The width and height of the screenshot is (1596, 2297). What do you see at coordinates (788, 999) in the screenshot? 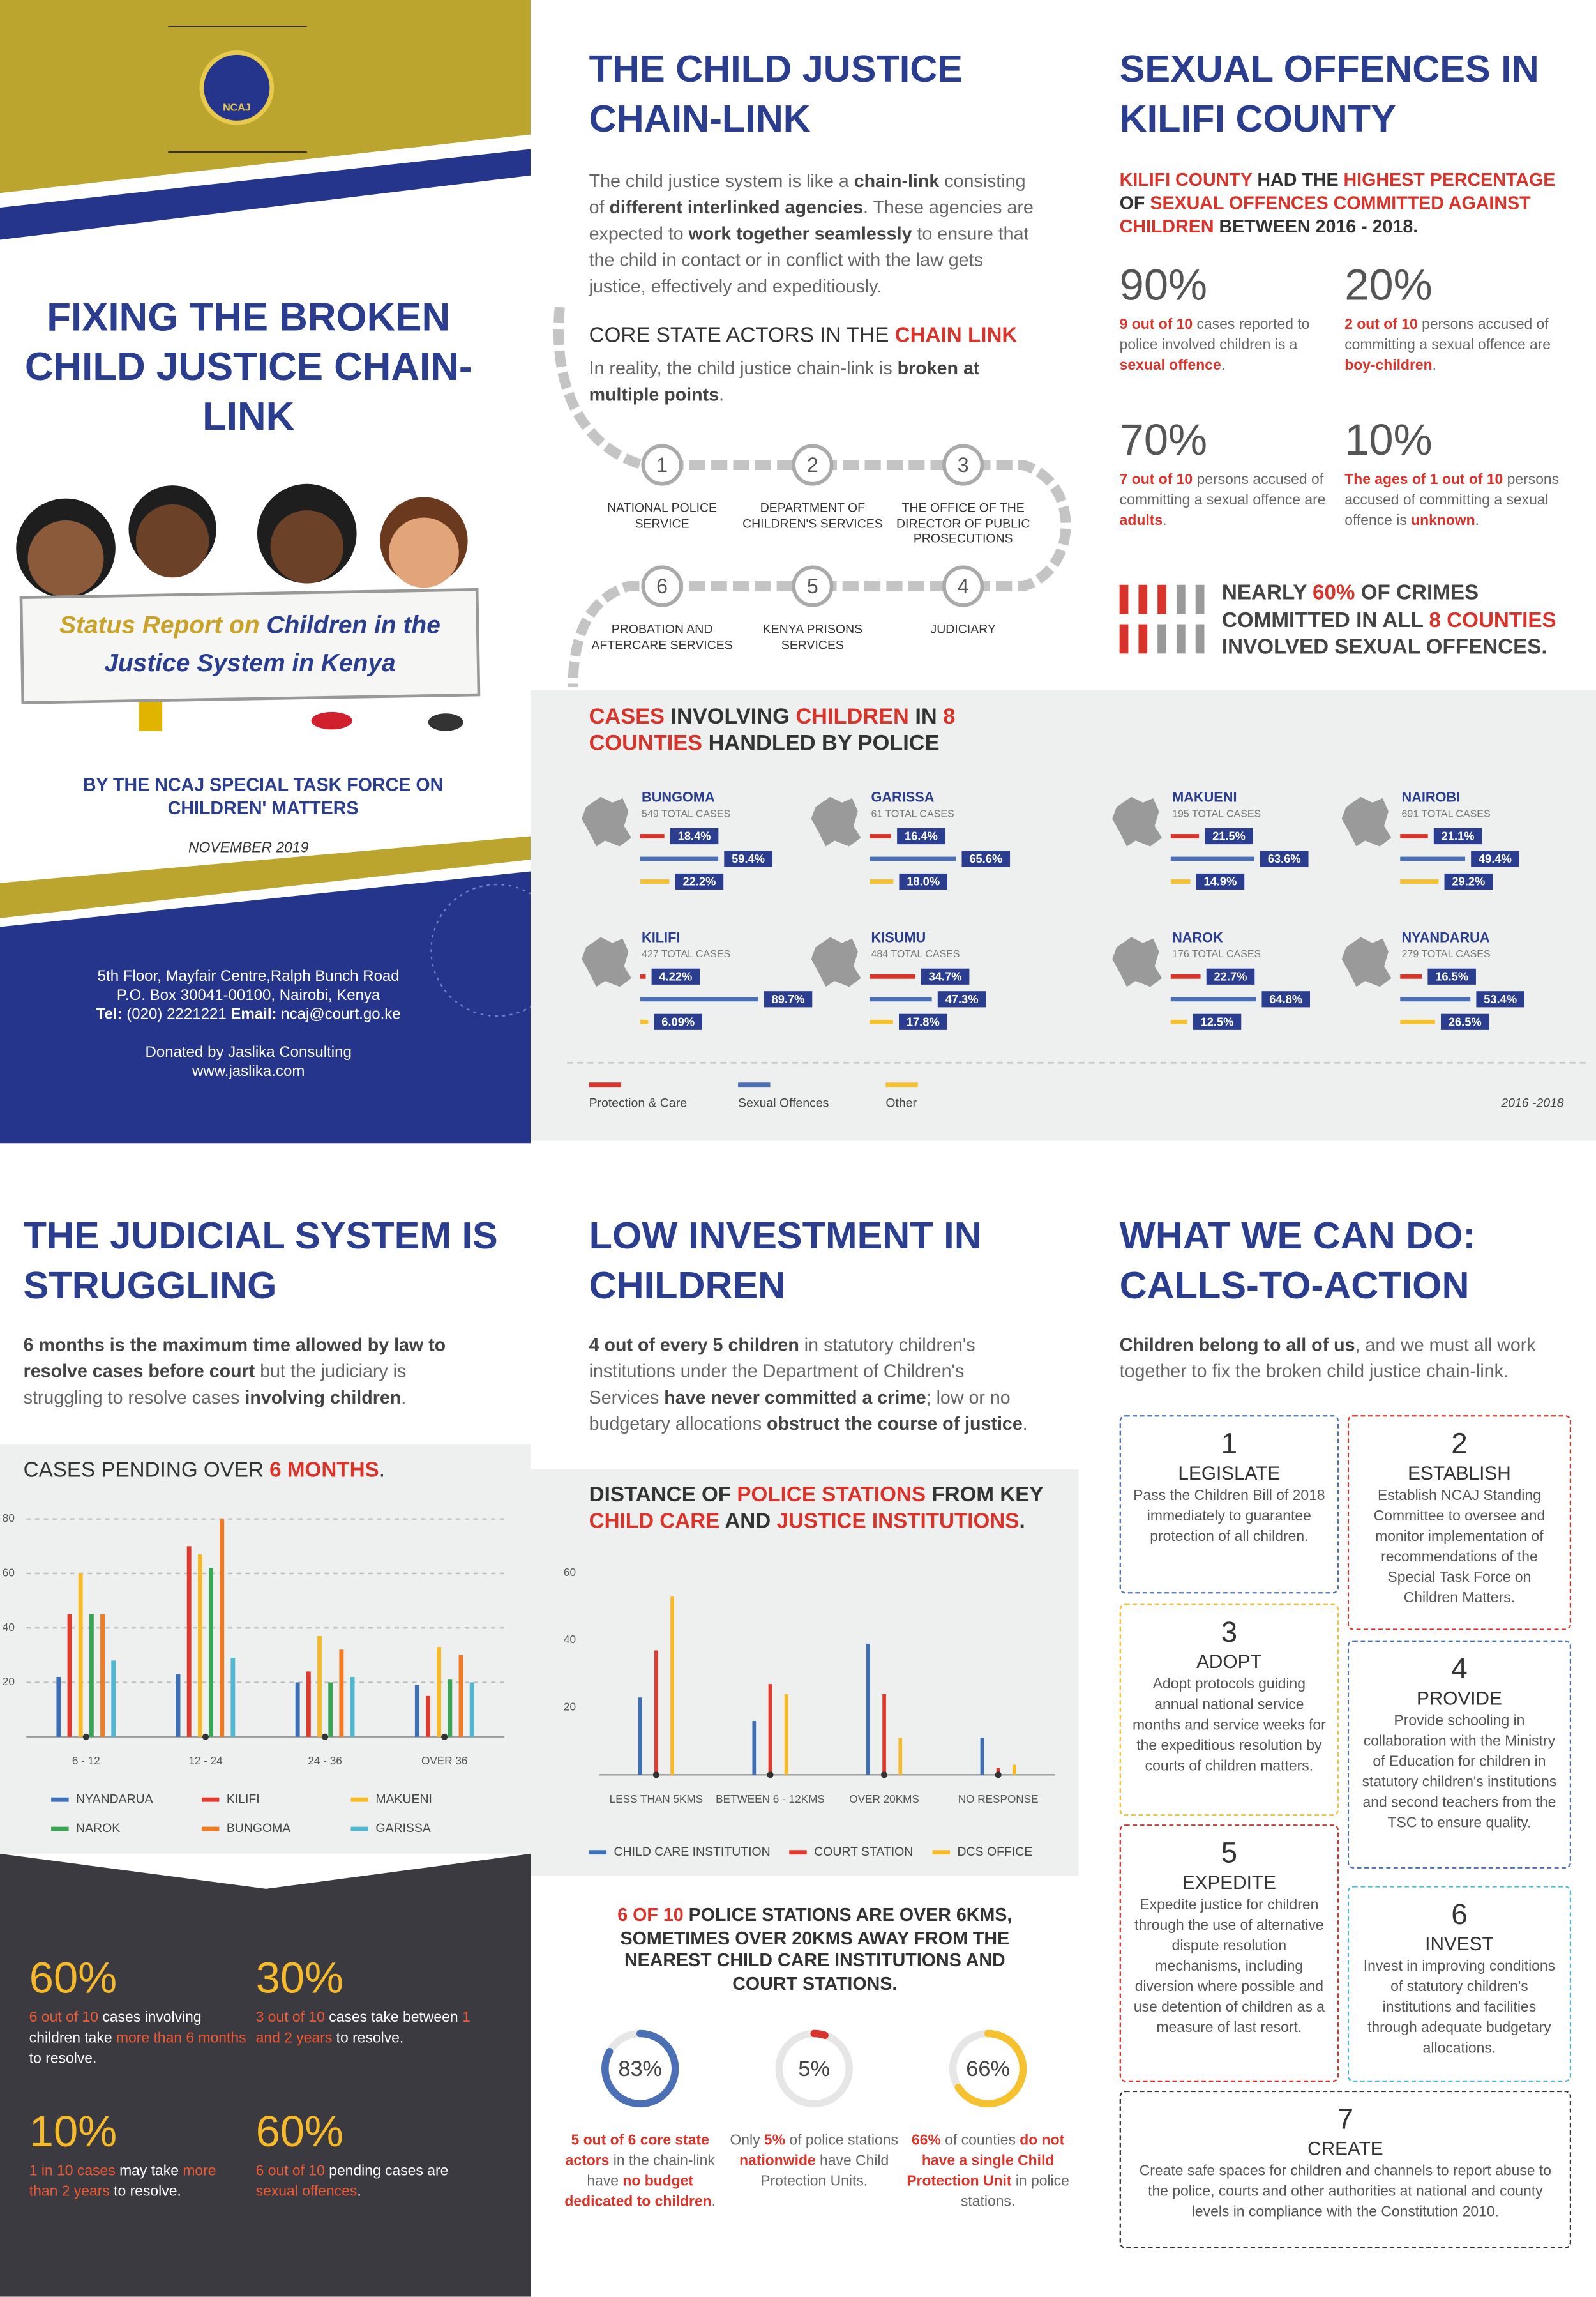
I see `value-label: 89.7%` at bounding box center [788, 999].